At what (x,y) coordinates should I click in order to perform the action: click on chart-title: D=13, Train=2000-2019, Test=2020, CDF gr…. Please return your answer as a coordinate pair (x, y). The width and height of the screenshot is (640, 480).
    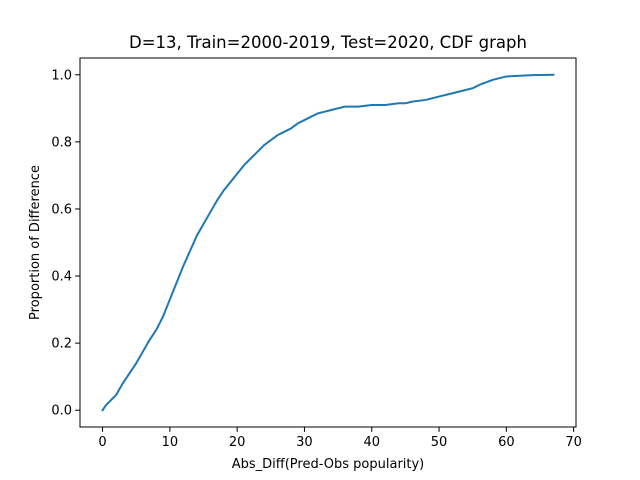
    Looking at the image, I should click on (328, 42).